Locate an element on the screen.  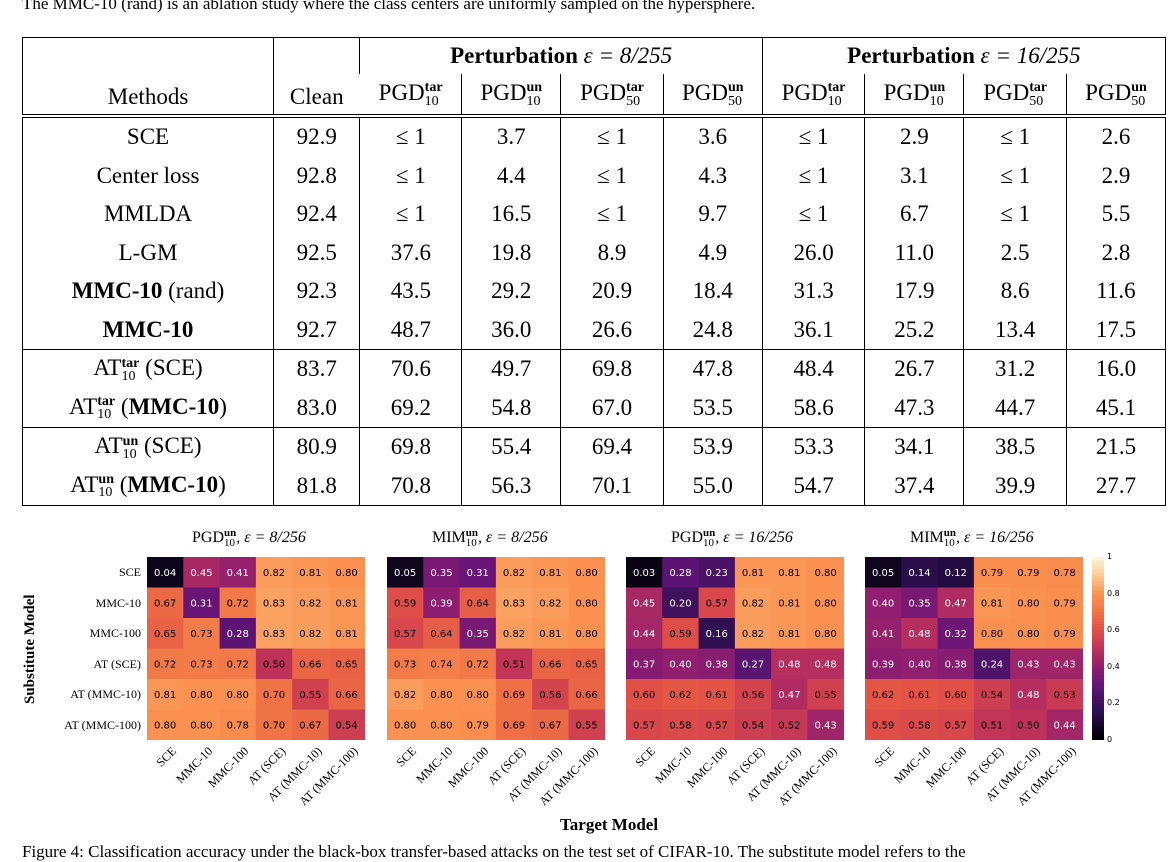
heatmap-cell-label: 0.05 is located at coordinates (883, 573).